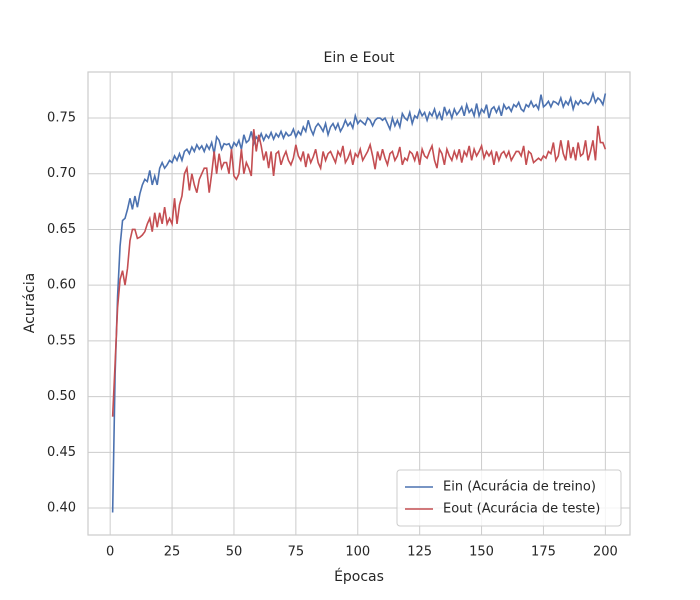  Describe the element at coordinates (521, 509) in the screenshot. I see `legend-label: Eout (Acurácia de teste)` at that location.